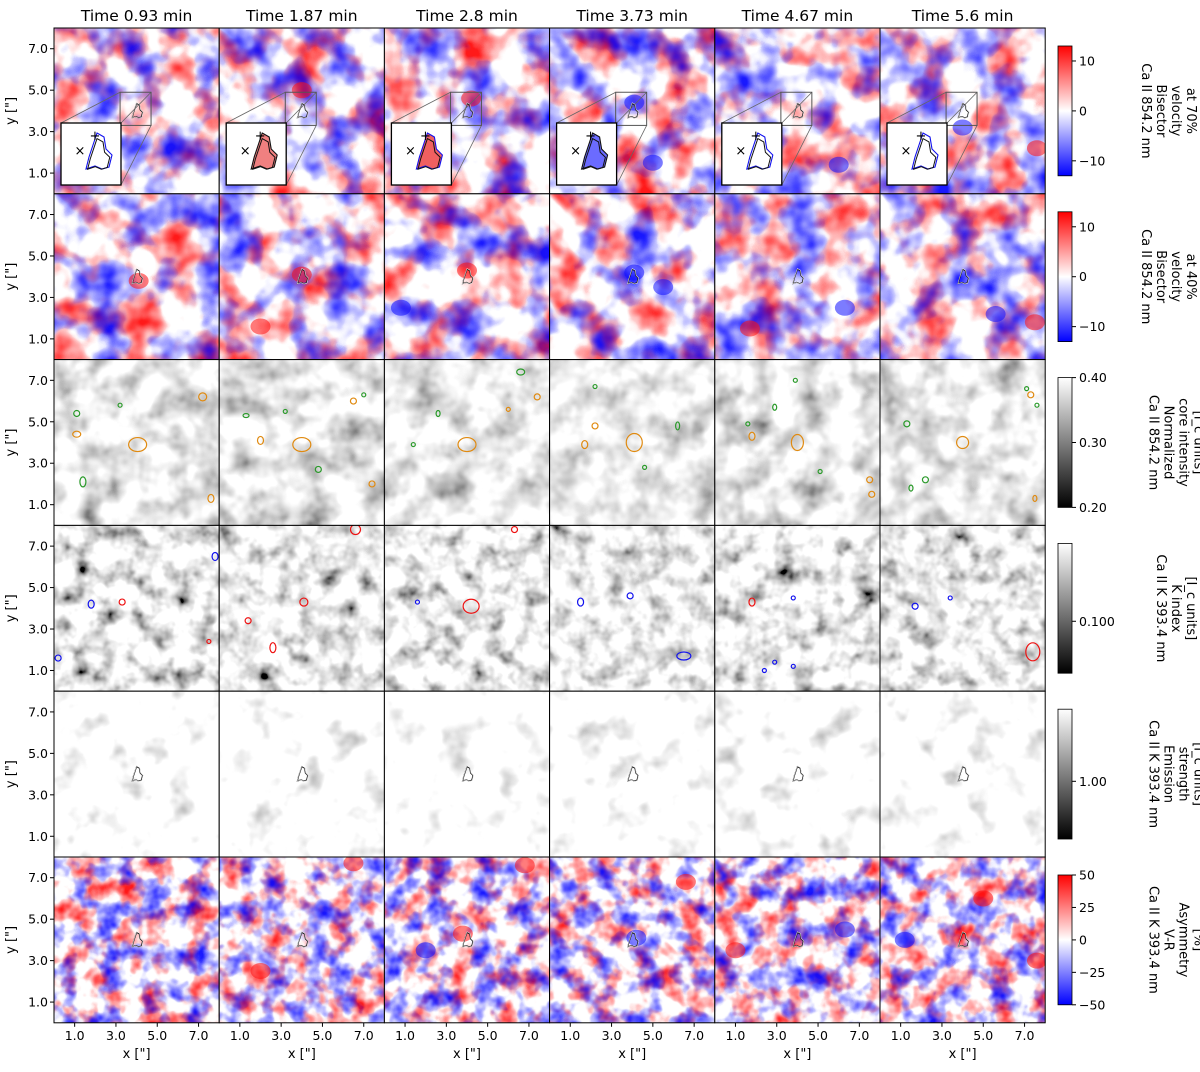 This screenshot has height=1072, width=1200. What do you see at coordinates (38, 877) in the screenshot?
I see `y-tick-label: 7.0` at bounding box center [38, 877].